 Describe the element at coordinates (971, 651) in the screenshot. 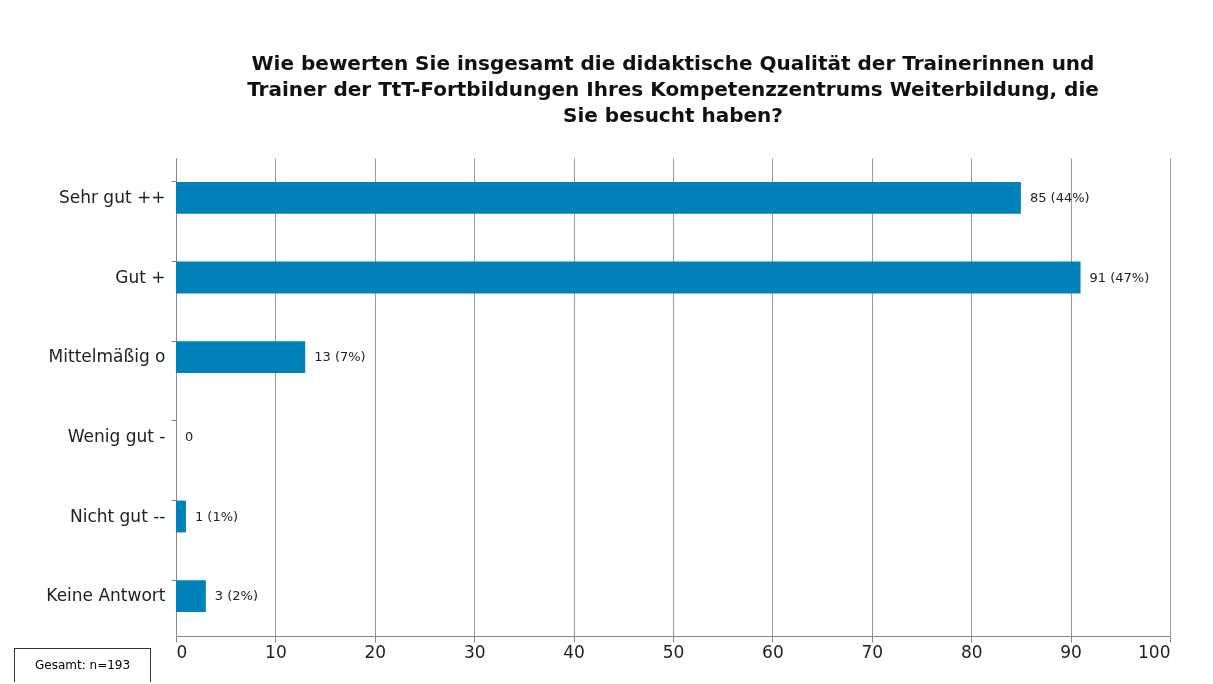

I see `x-tick-label: 80` at that location.